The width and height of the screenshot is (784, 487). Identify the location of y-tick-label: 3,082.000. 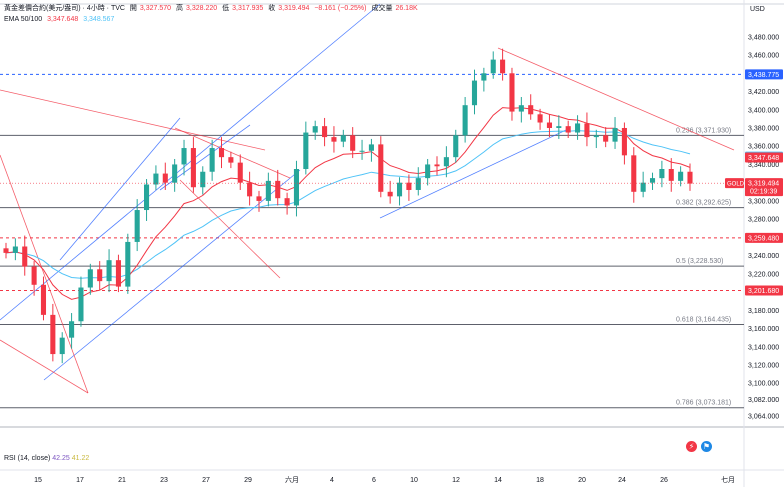
(763, 400).